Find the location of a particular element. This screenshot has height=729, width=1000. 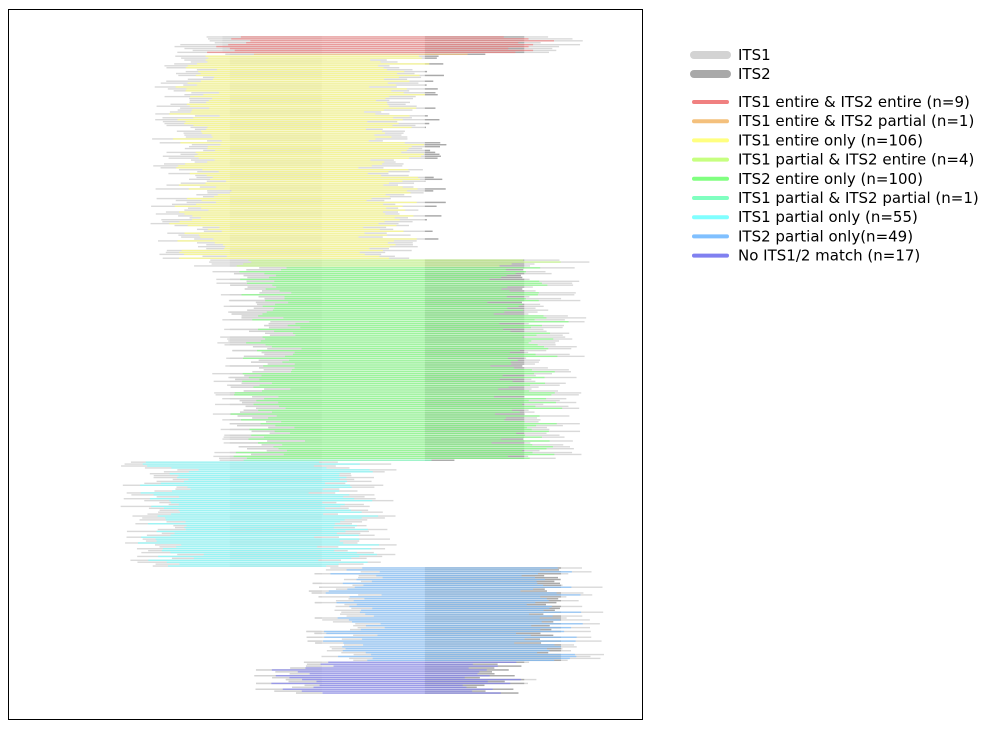

legend-category-7-label: ITS2 partial only(n=49) is located at coordinates (825, 236).